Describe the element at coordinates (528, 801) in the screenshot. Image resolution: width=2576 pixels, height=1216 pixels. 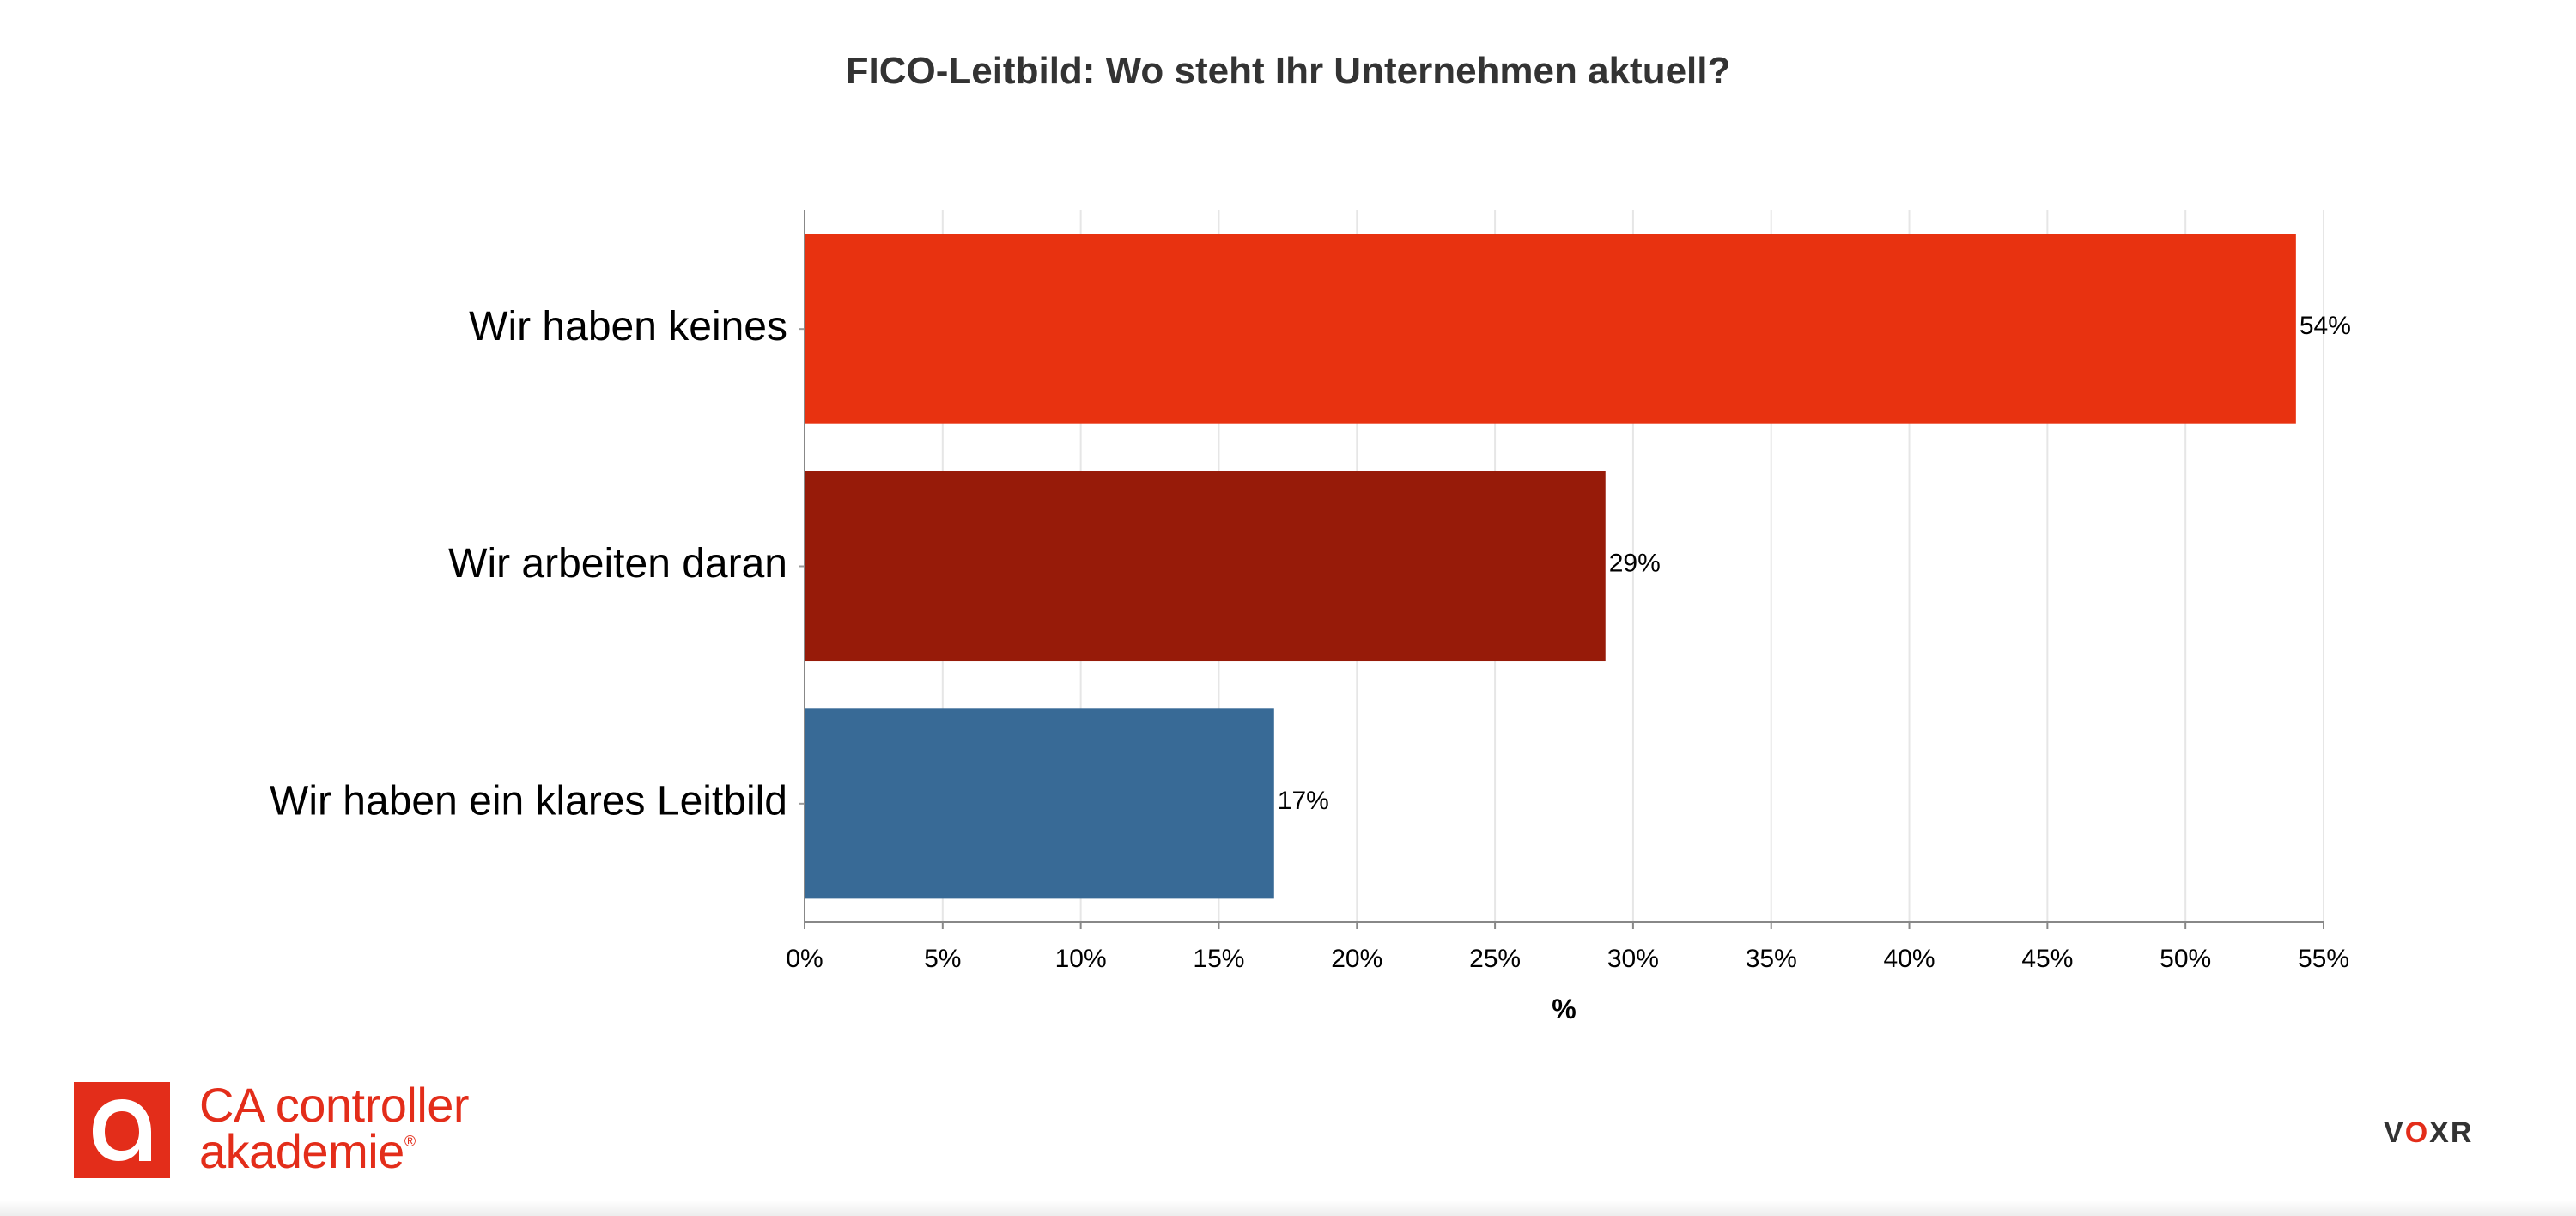
I see `category-label: Wir haben ein klares Leitbild` at that location.